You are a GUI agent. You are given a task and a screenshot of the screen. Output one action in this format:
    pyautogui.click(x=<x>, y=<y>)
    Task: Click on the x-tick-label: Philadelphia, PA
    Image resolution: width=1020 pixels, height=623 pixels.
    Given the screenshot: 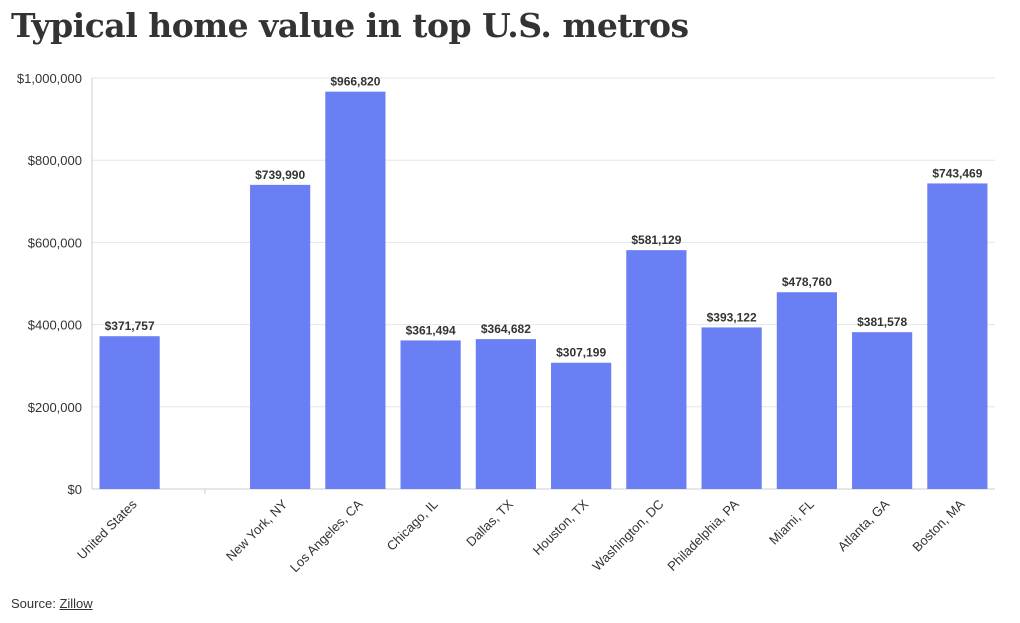 What is the action you would take?
    pyautogui.click(x=703, y=535)
    